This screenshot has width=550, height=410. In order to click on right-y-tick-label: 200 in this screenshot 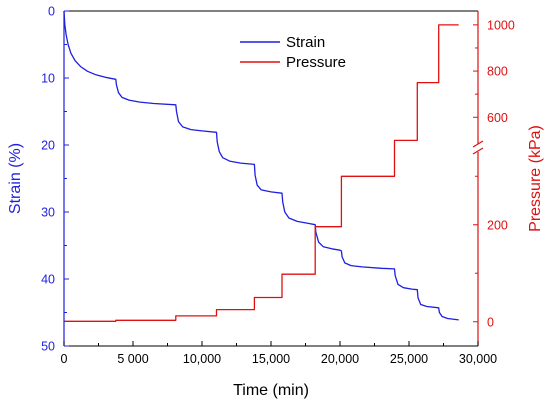, I will do `click(497, 225)`.